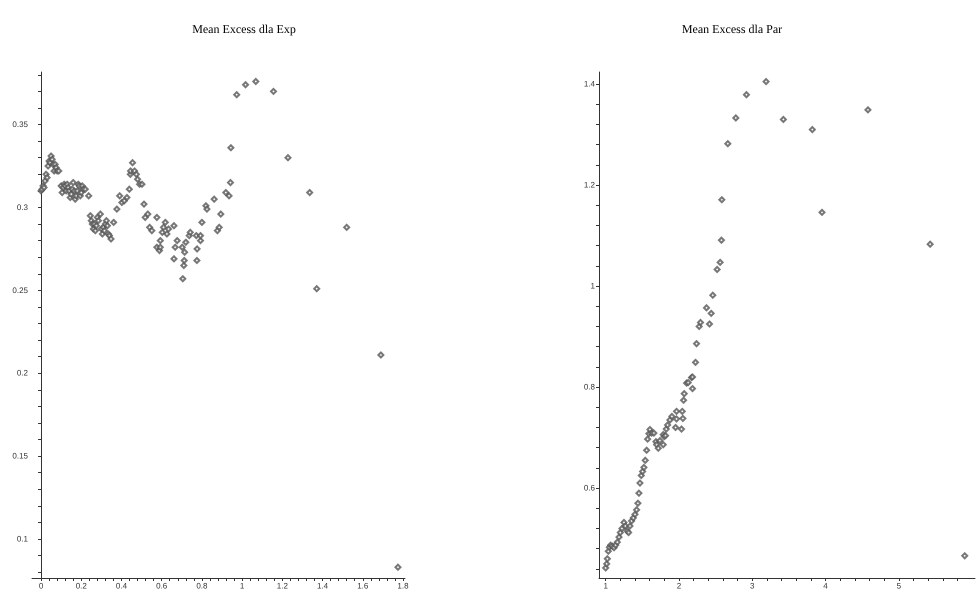  Describe the element at coordinates (22, 207) in the screenshot. I see `y-tick-label: 0.3` at that location.